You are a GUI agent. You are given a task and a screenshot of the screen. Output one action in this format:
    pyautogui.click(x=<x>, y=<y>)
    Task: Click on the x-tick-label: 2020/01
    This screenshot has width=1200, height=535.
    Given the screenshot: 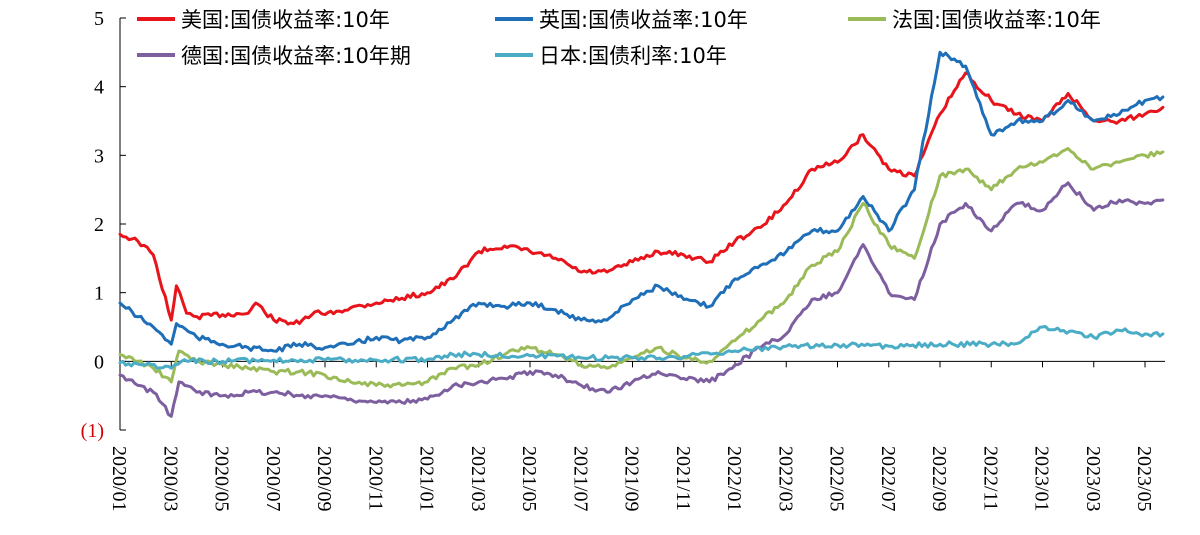 What is the action you would take?
    pyautogui.click(x=119, y=479)
    